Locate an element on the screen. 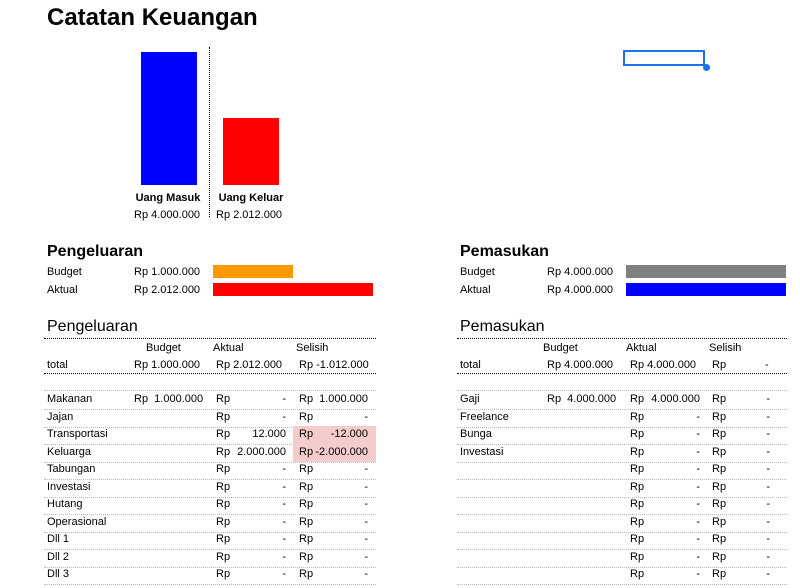 The image size is (800, 588). pemasukan-aktual-label: Aktual is located at coordinates (475, 290).